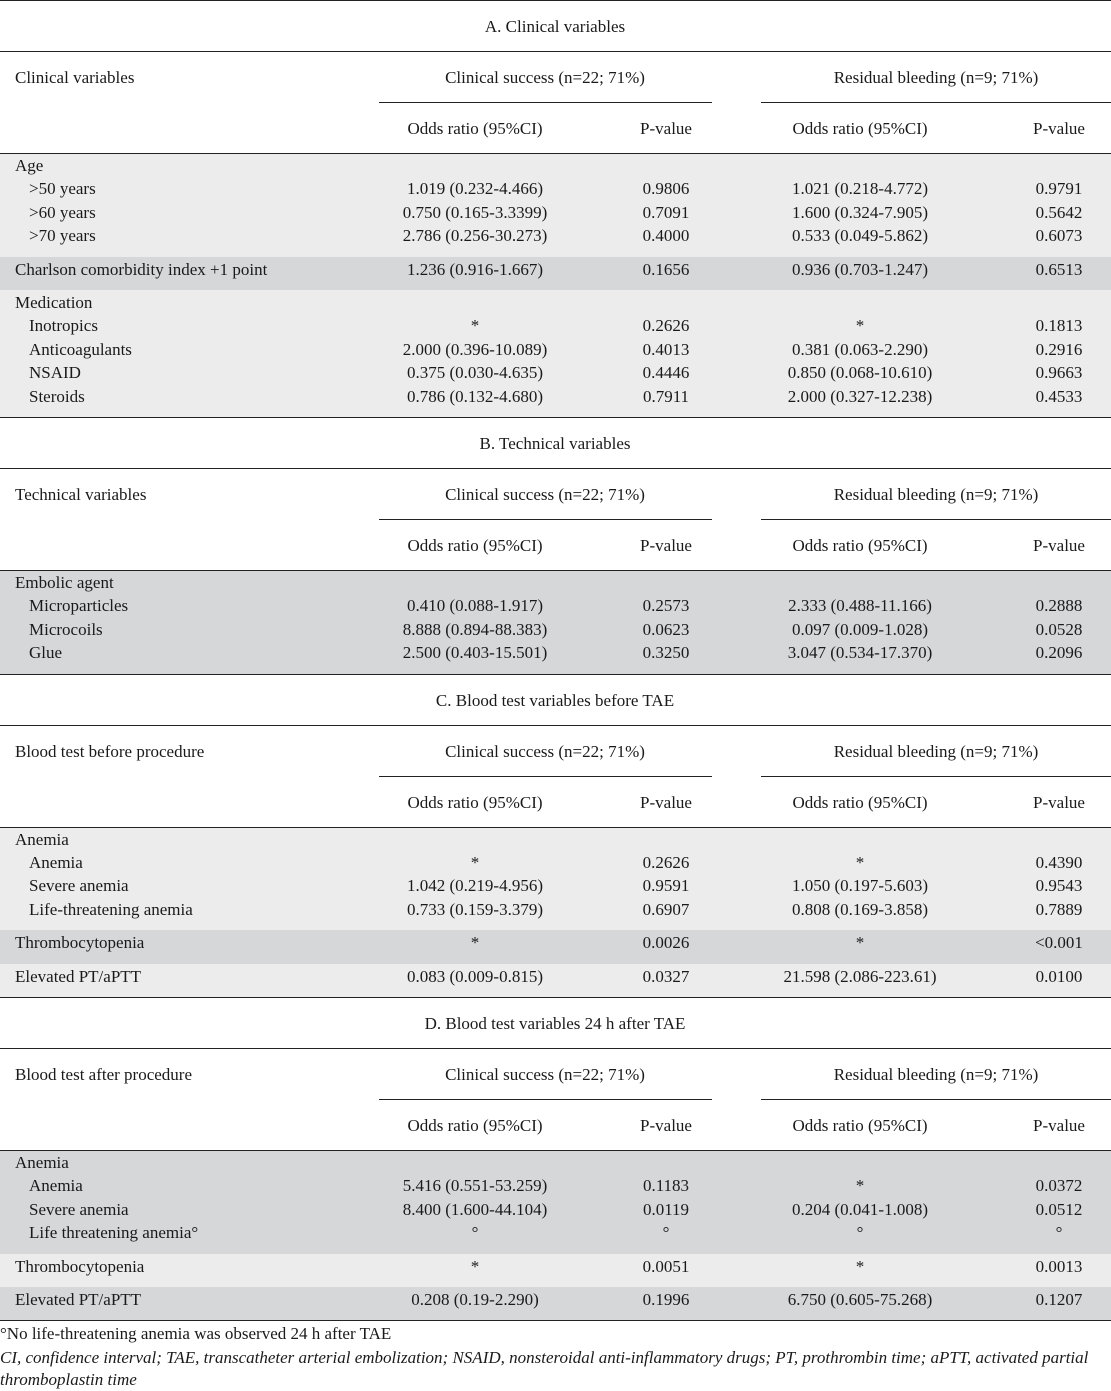 The image size is (1111, 1391). Describe the element at coordinates (860, 629) in the screenshot. I see `odds-ratio-residual-bleeding: 0.097 (0.009-1.028)` at that location.